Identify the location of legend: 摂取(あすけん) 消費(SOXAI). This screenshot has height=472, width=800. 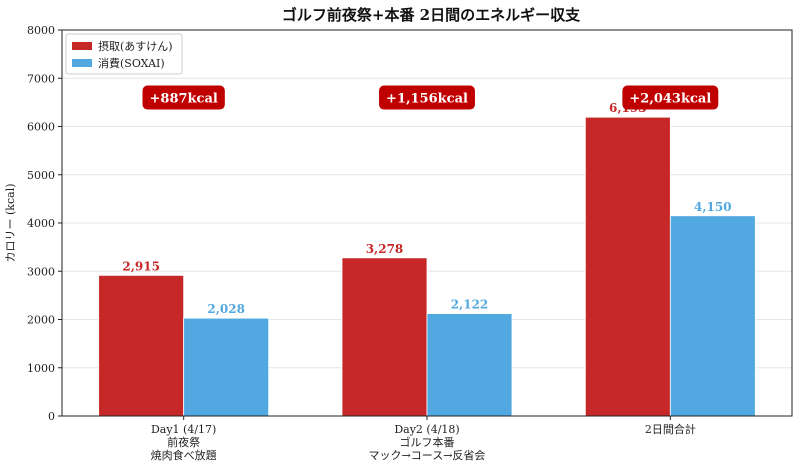
(124, 54).